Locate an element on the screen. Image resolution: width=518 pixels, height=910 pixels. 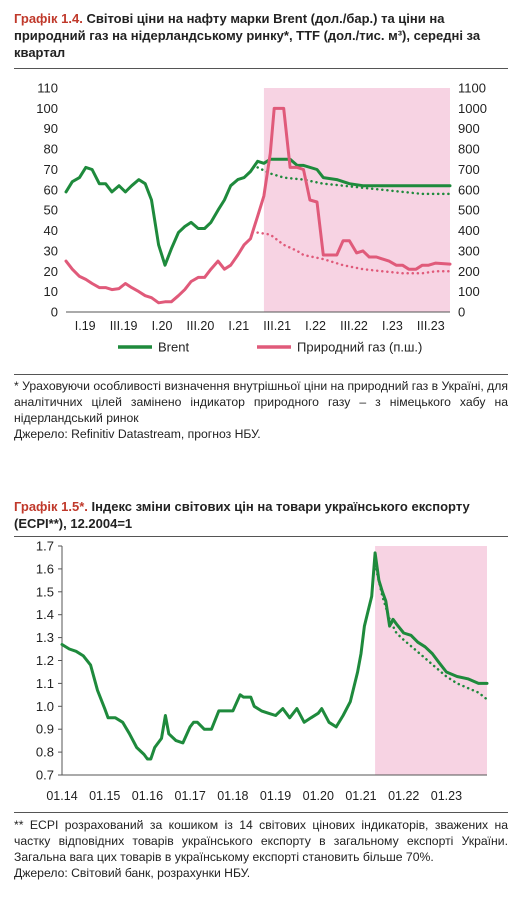
y-tick-label: 1.1 is located at coordinates (45, 683).